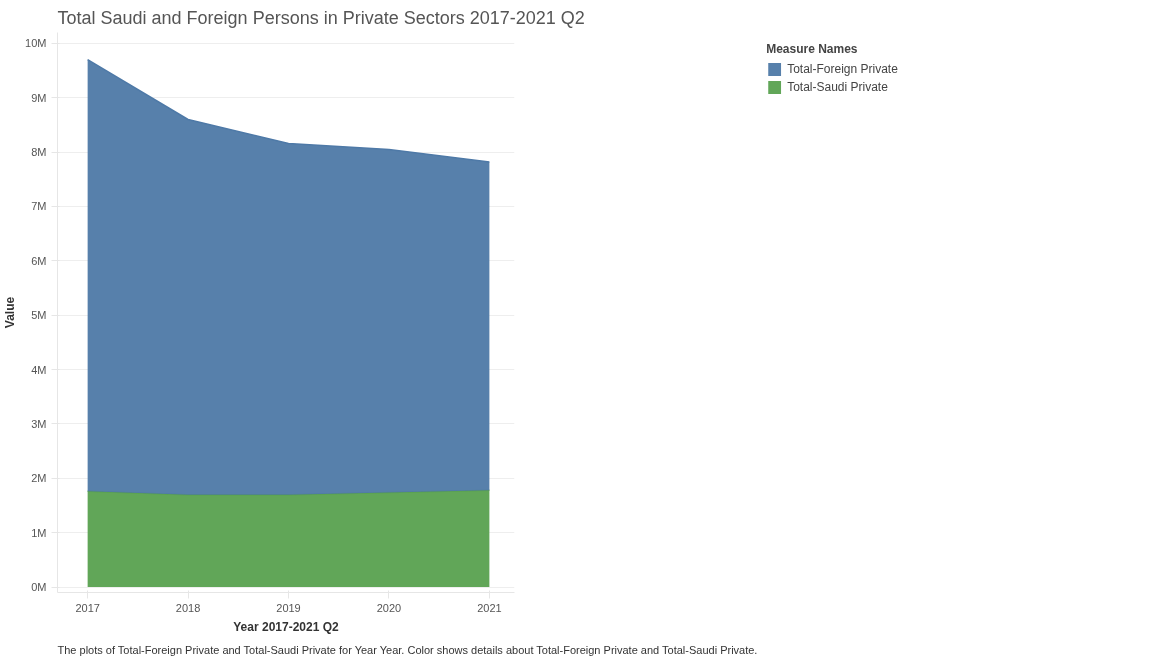 The height and width of the screenshot is (672, 1157). Describe the element at coordinates (39, 152) in the screenshot. I see `y-tick-label: 8M` at that location.